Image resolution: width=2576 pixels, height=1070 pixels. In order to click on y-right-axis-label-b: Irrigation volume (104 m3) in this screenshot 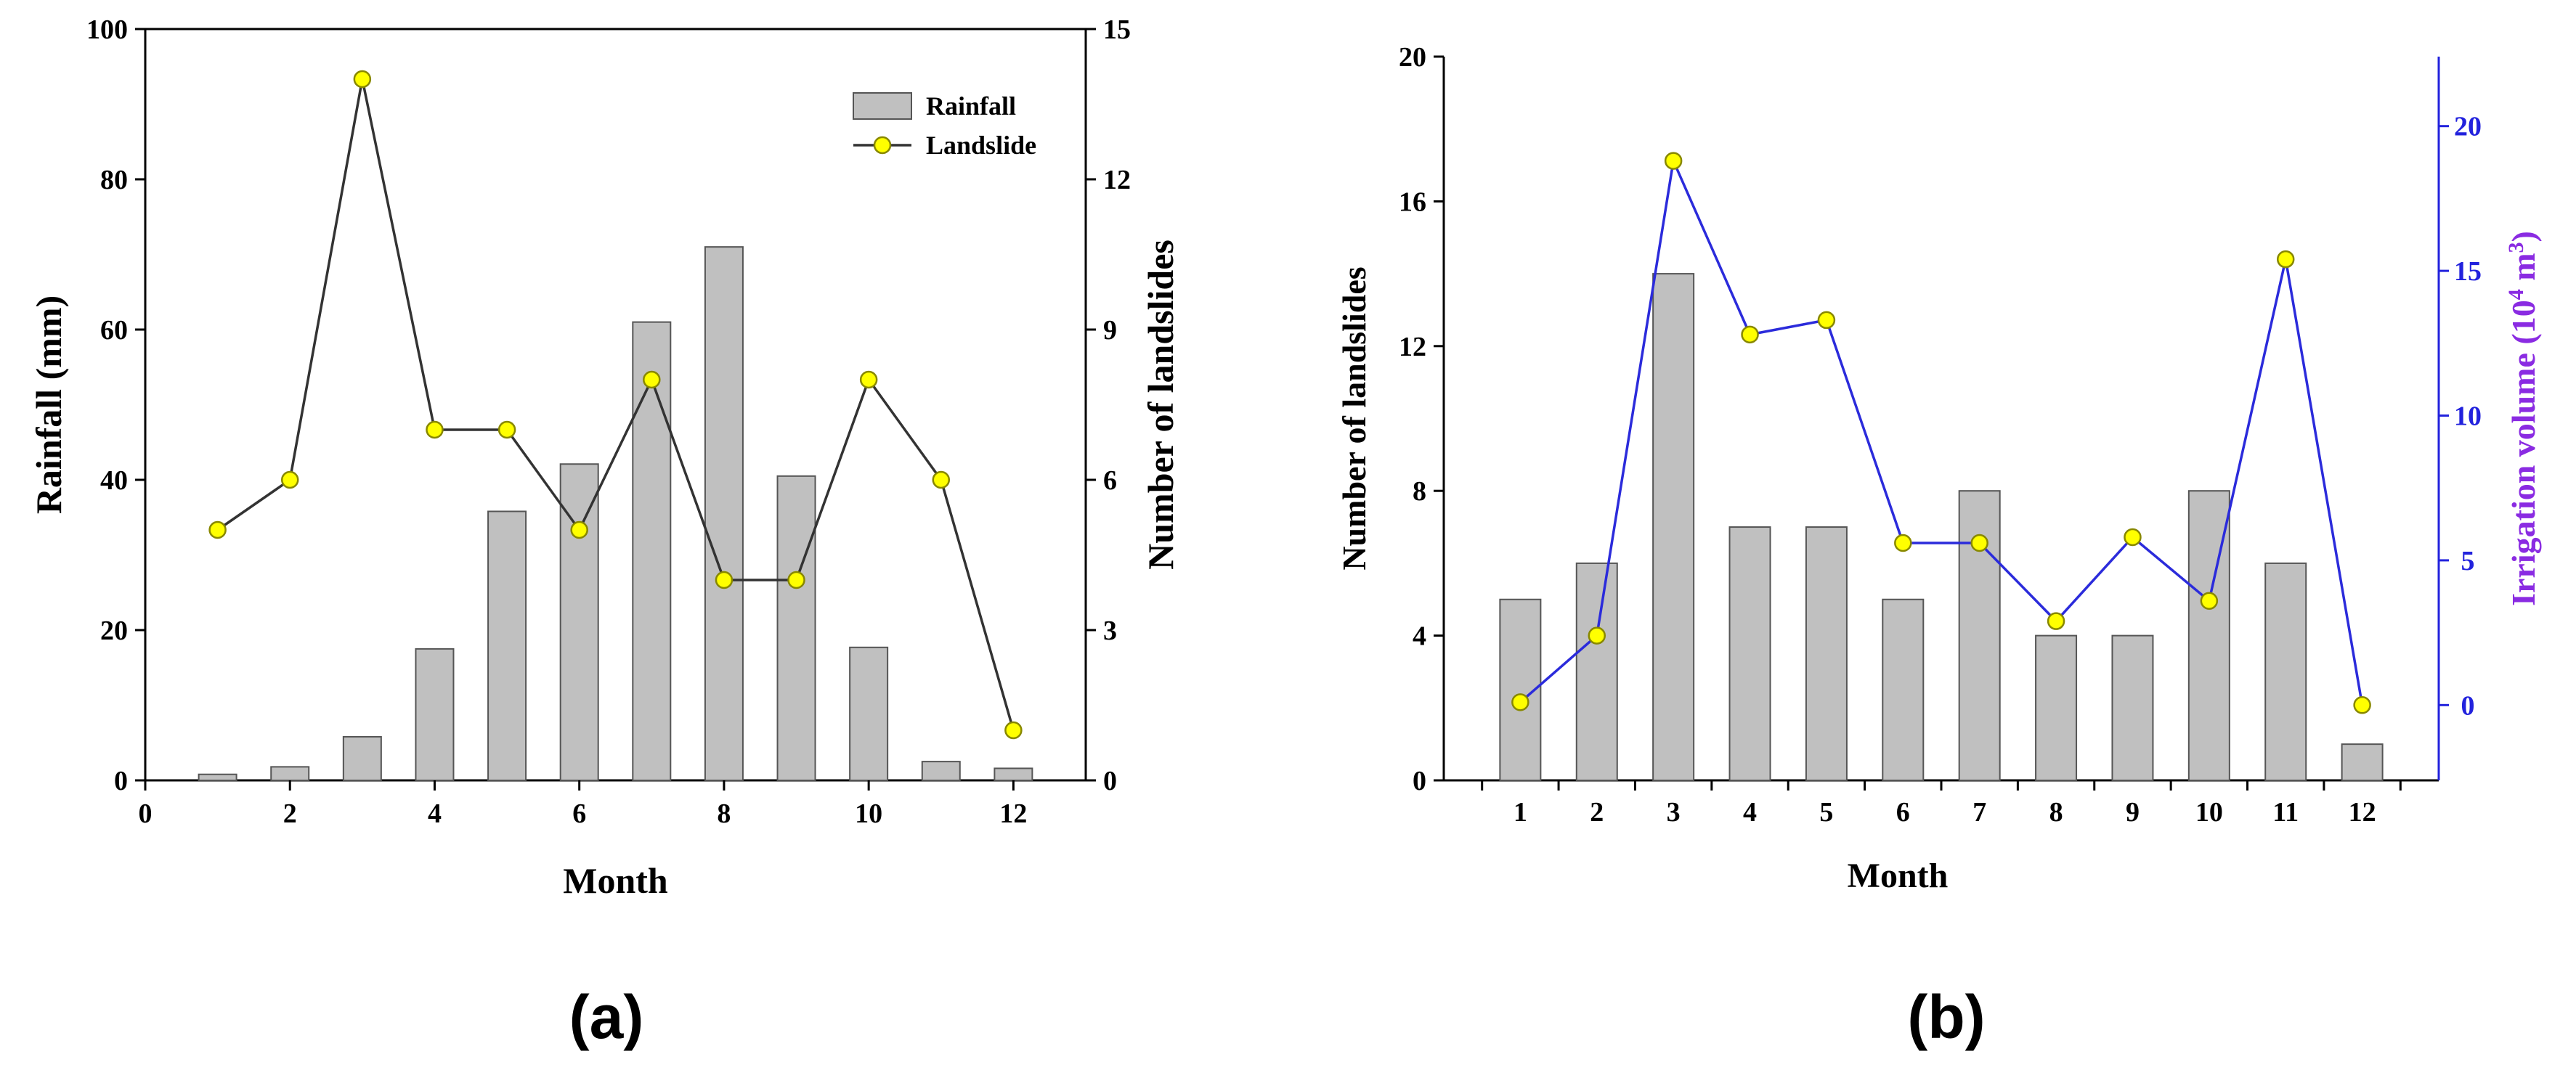, I will do `click(2523, 419)`.